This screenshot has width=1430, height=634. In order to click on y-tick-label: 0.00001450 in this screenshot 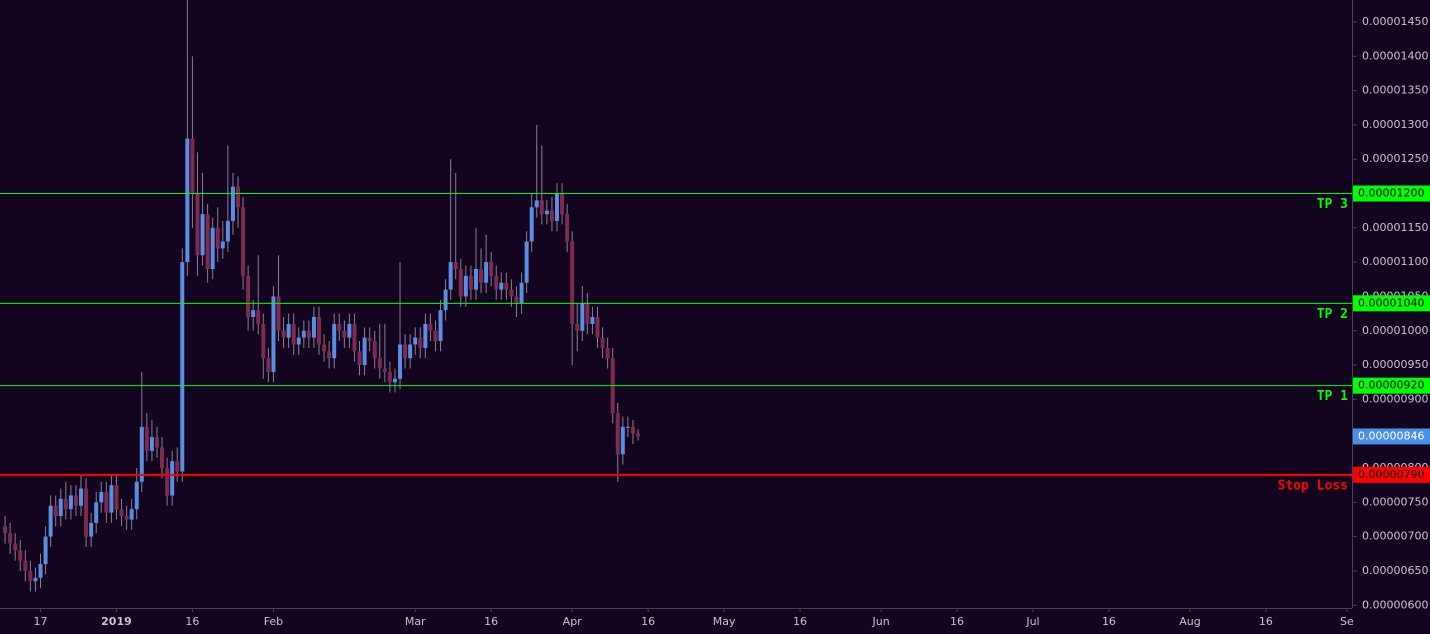, I will do `click(1395, 21)`.